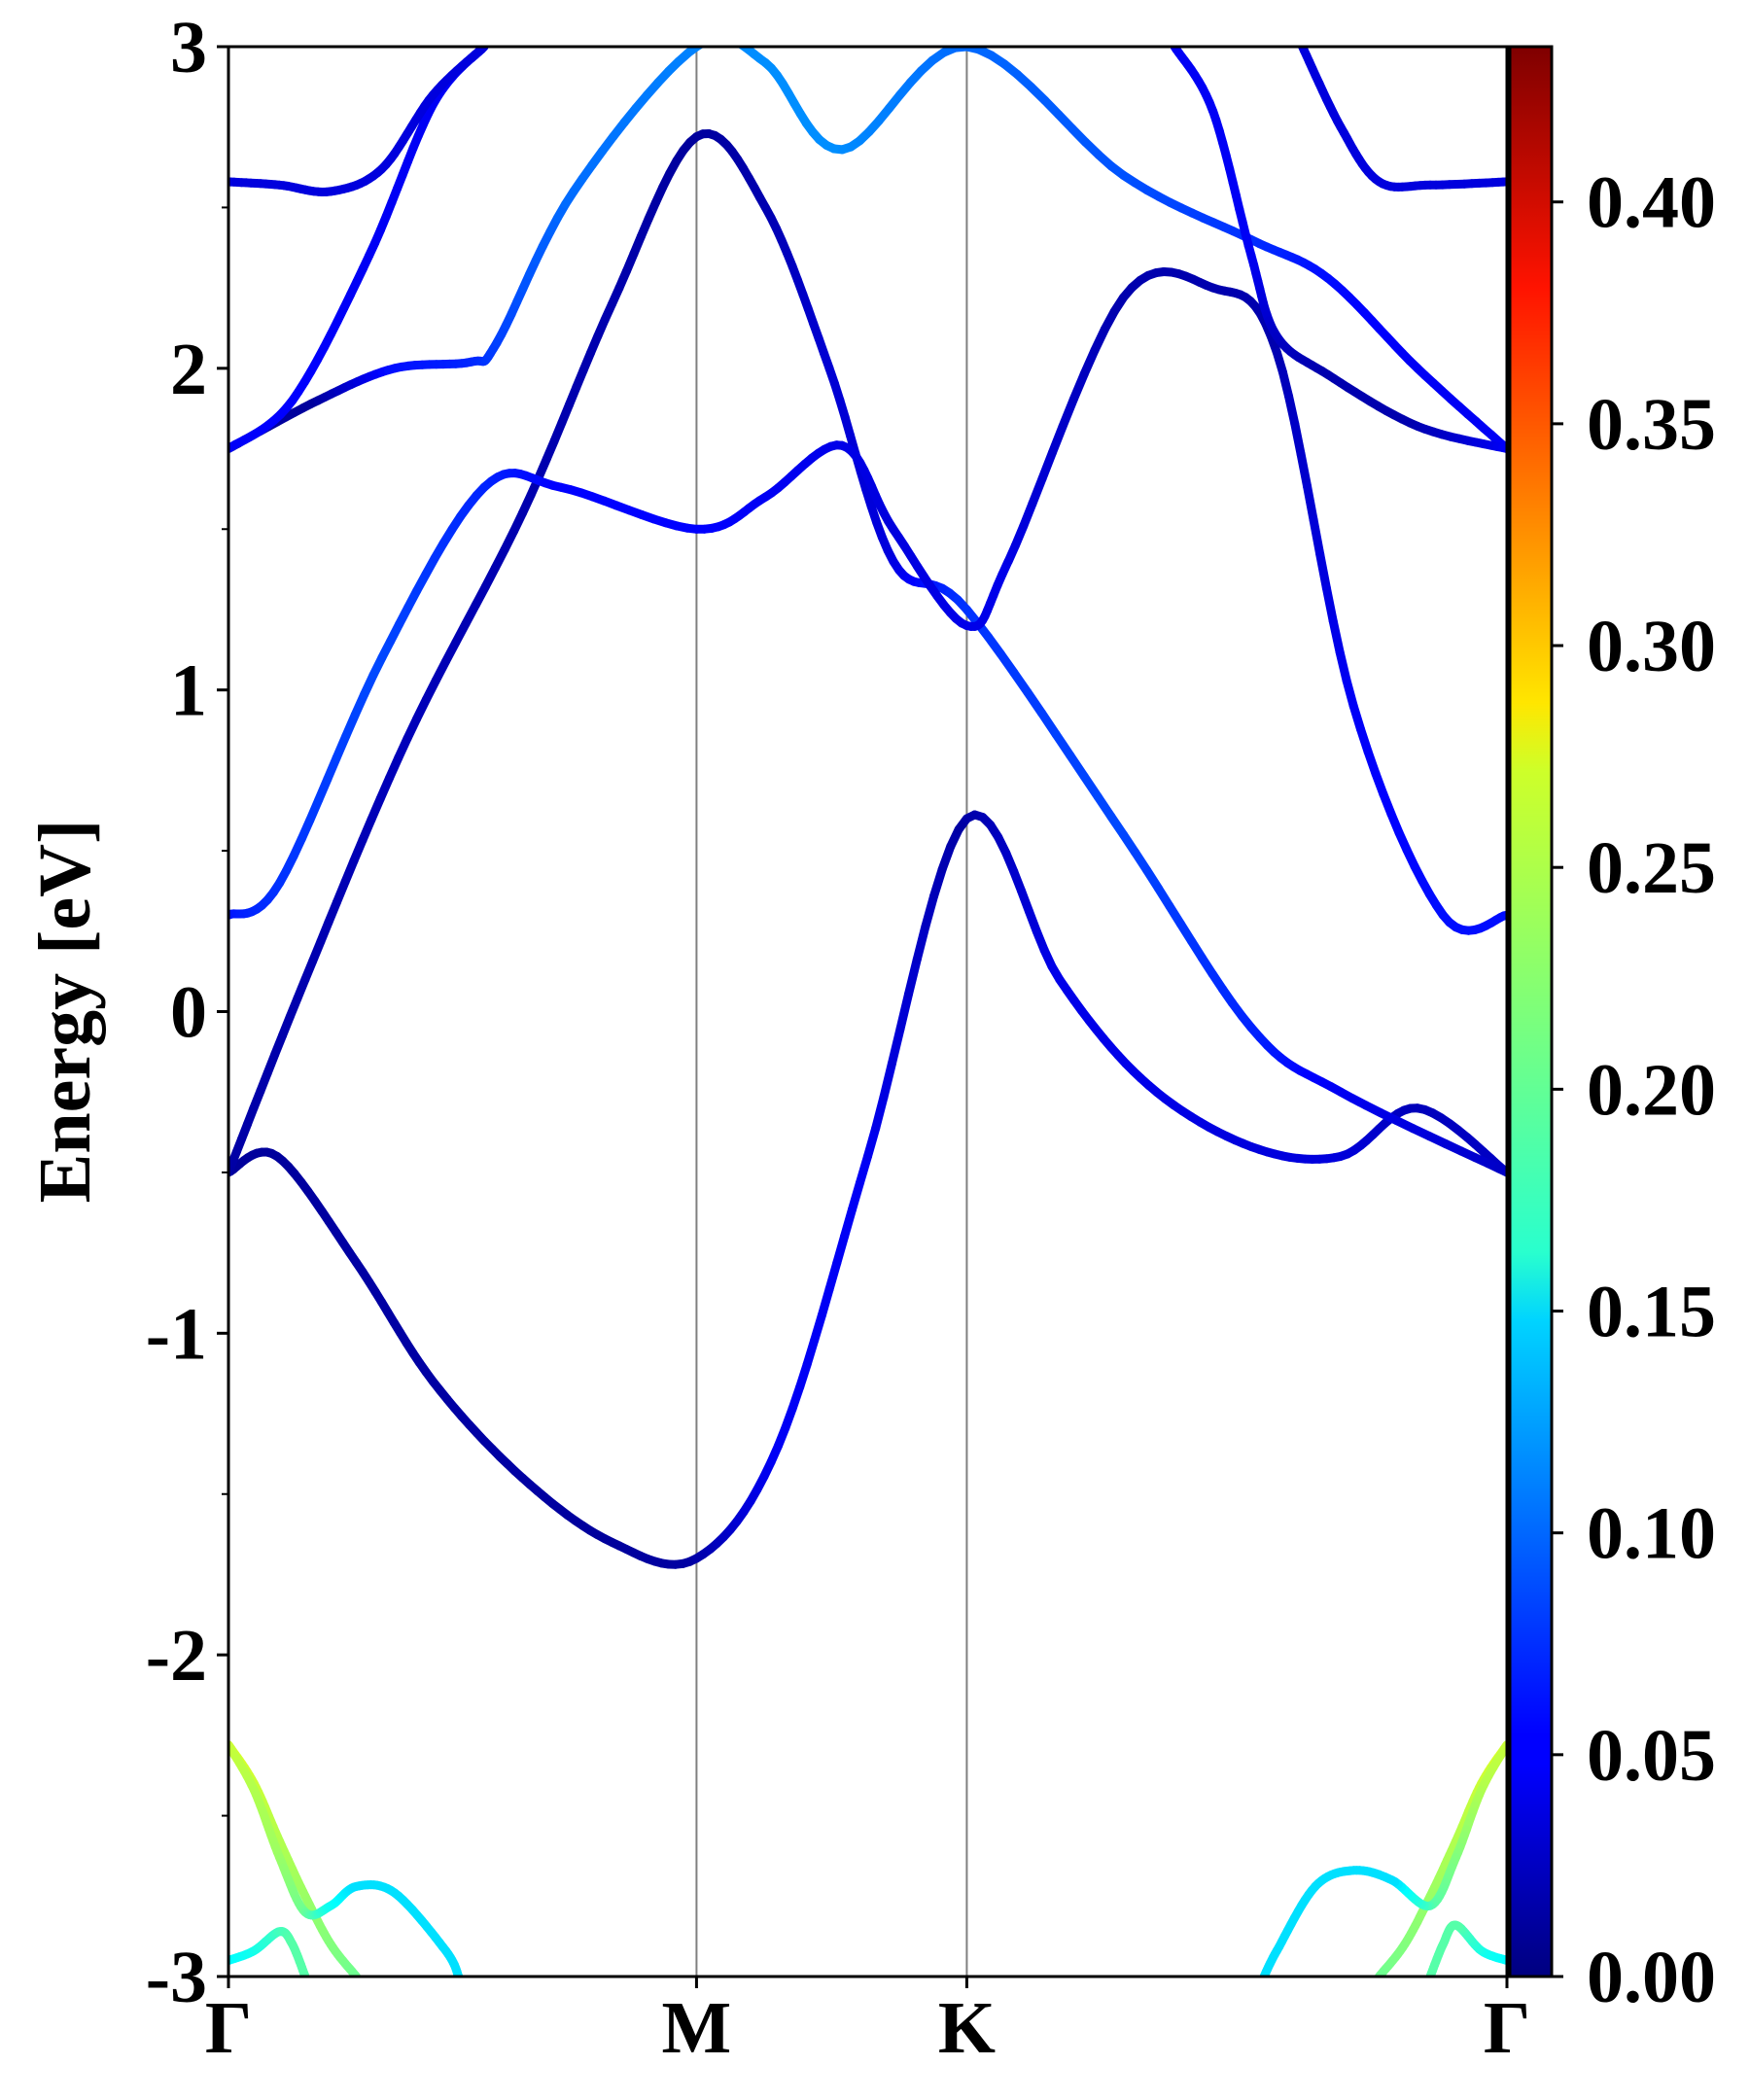 This screenshot has width=1750, height=2100. What do you see at coordinates (188, 691) in the screenshot?
I see `y-tick-label: 1` at bounding box center [188, 691].